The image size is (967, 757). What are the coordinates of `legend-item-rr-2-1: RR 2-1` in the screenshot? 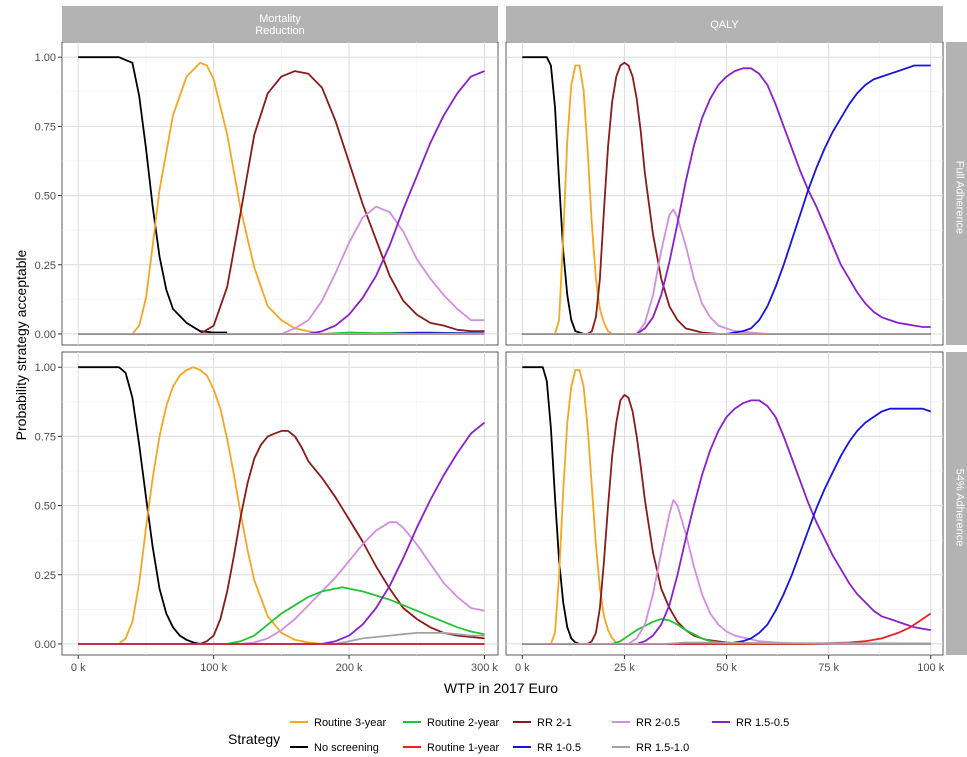 It's located at (542, 723).